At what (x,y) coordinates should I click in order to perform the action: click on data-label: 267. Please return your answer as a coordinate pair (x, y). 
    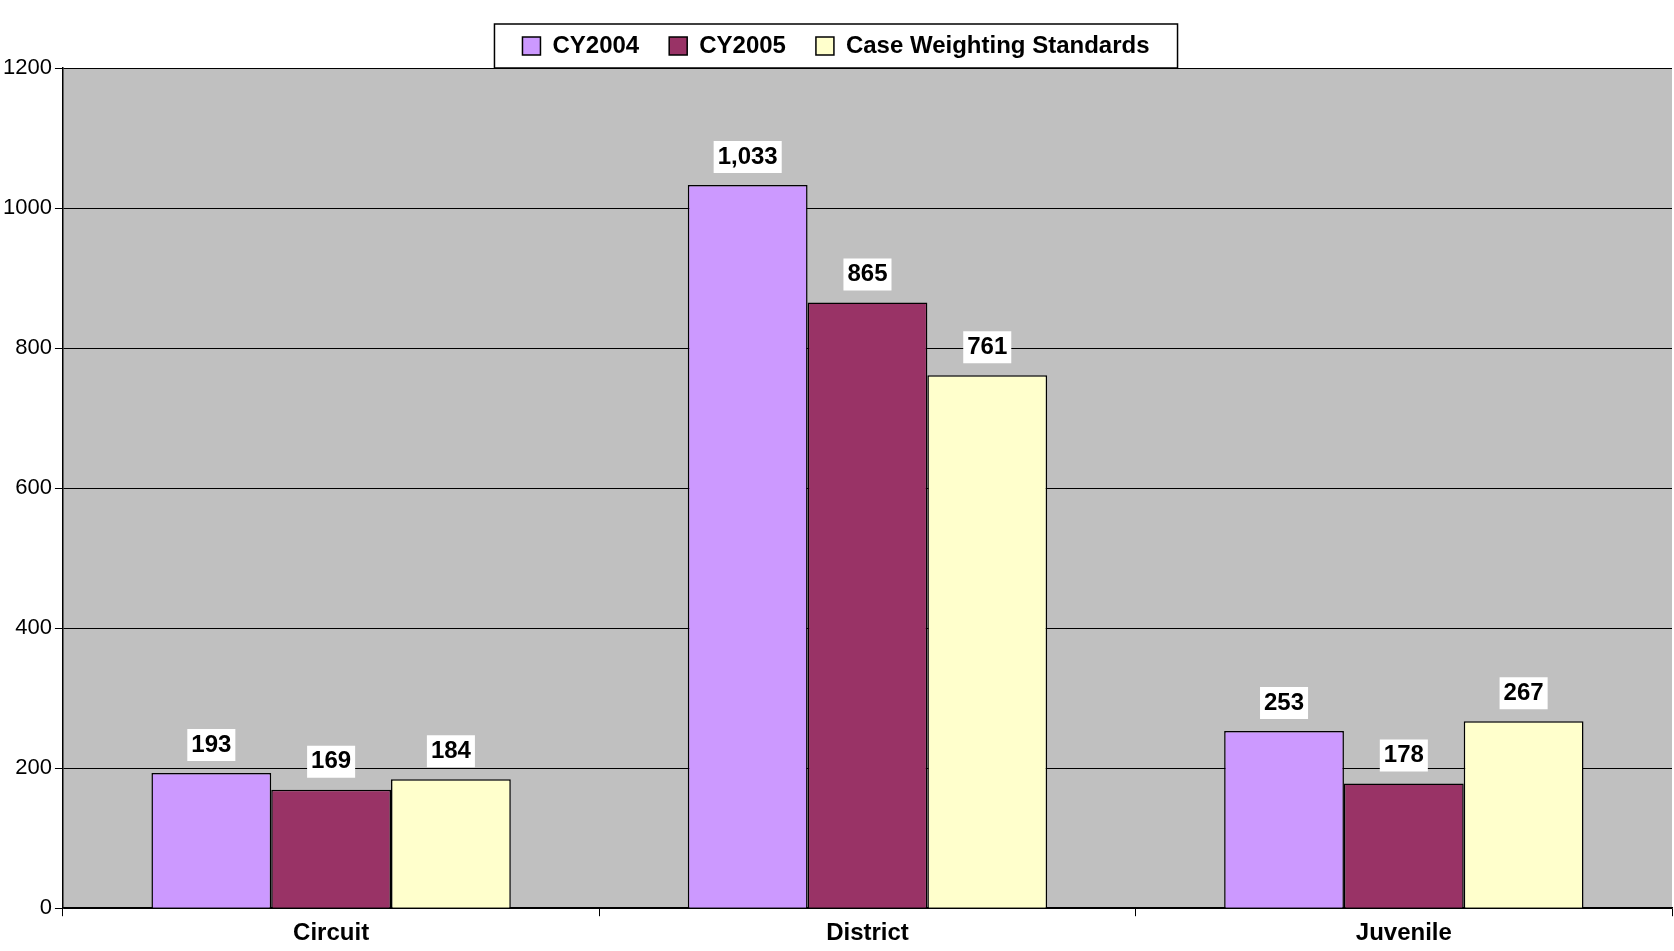
    Looking at the image, I should click on (1523, 691).